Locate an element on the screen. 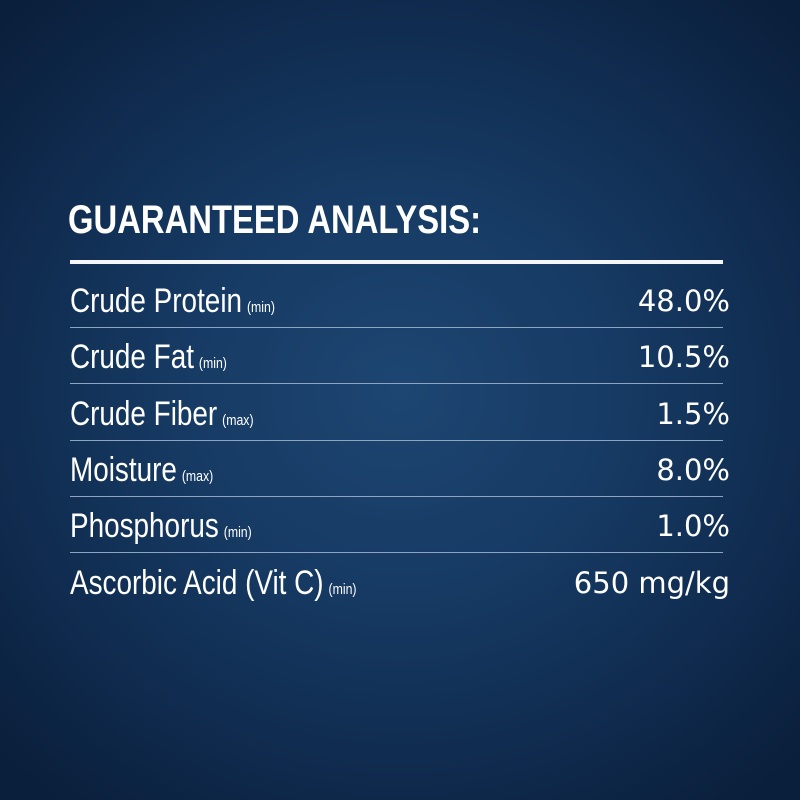 The image size is (800, 800). nutrient-name: Moisture is located at coordinates (123, 469).